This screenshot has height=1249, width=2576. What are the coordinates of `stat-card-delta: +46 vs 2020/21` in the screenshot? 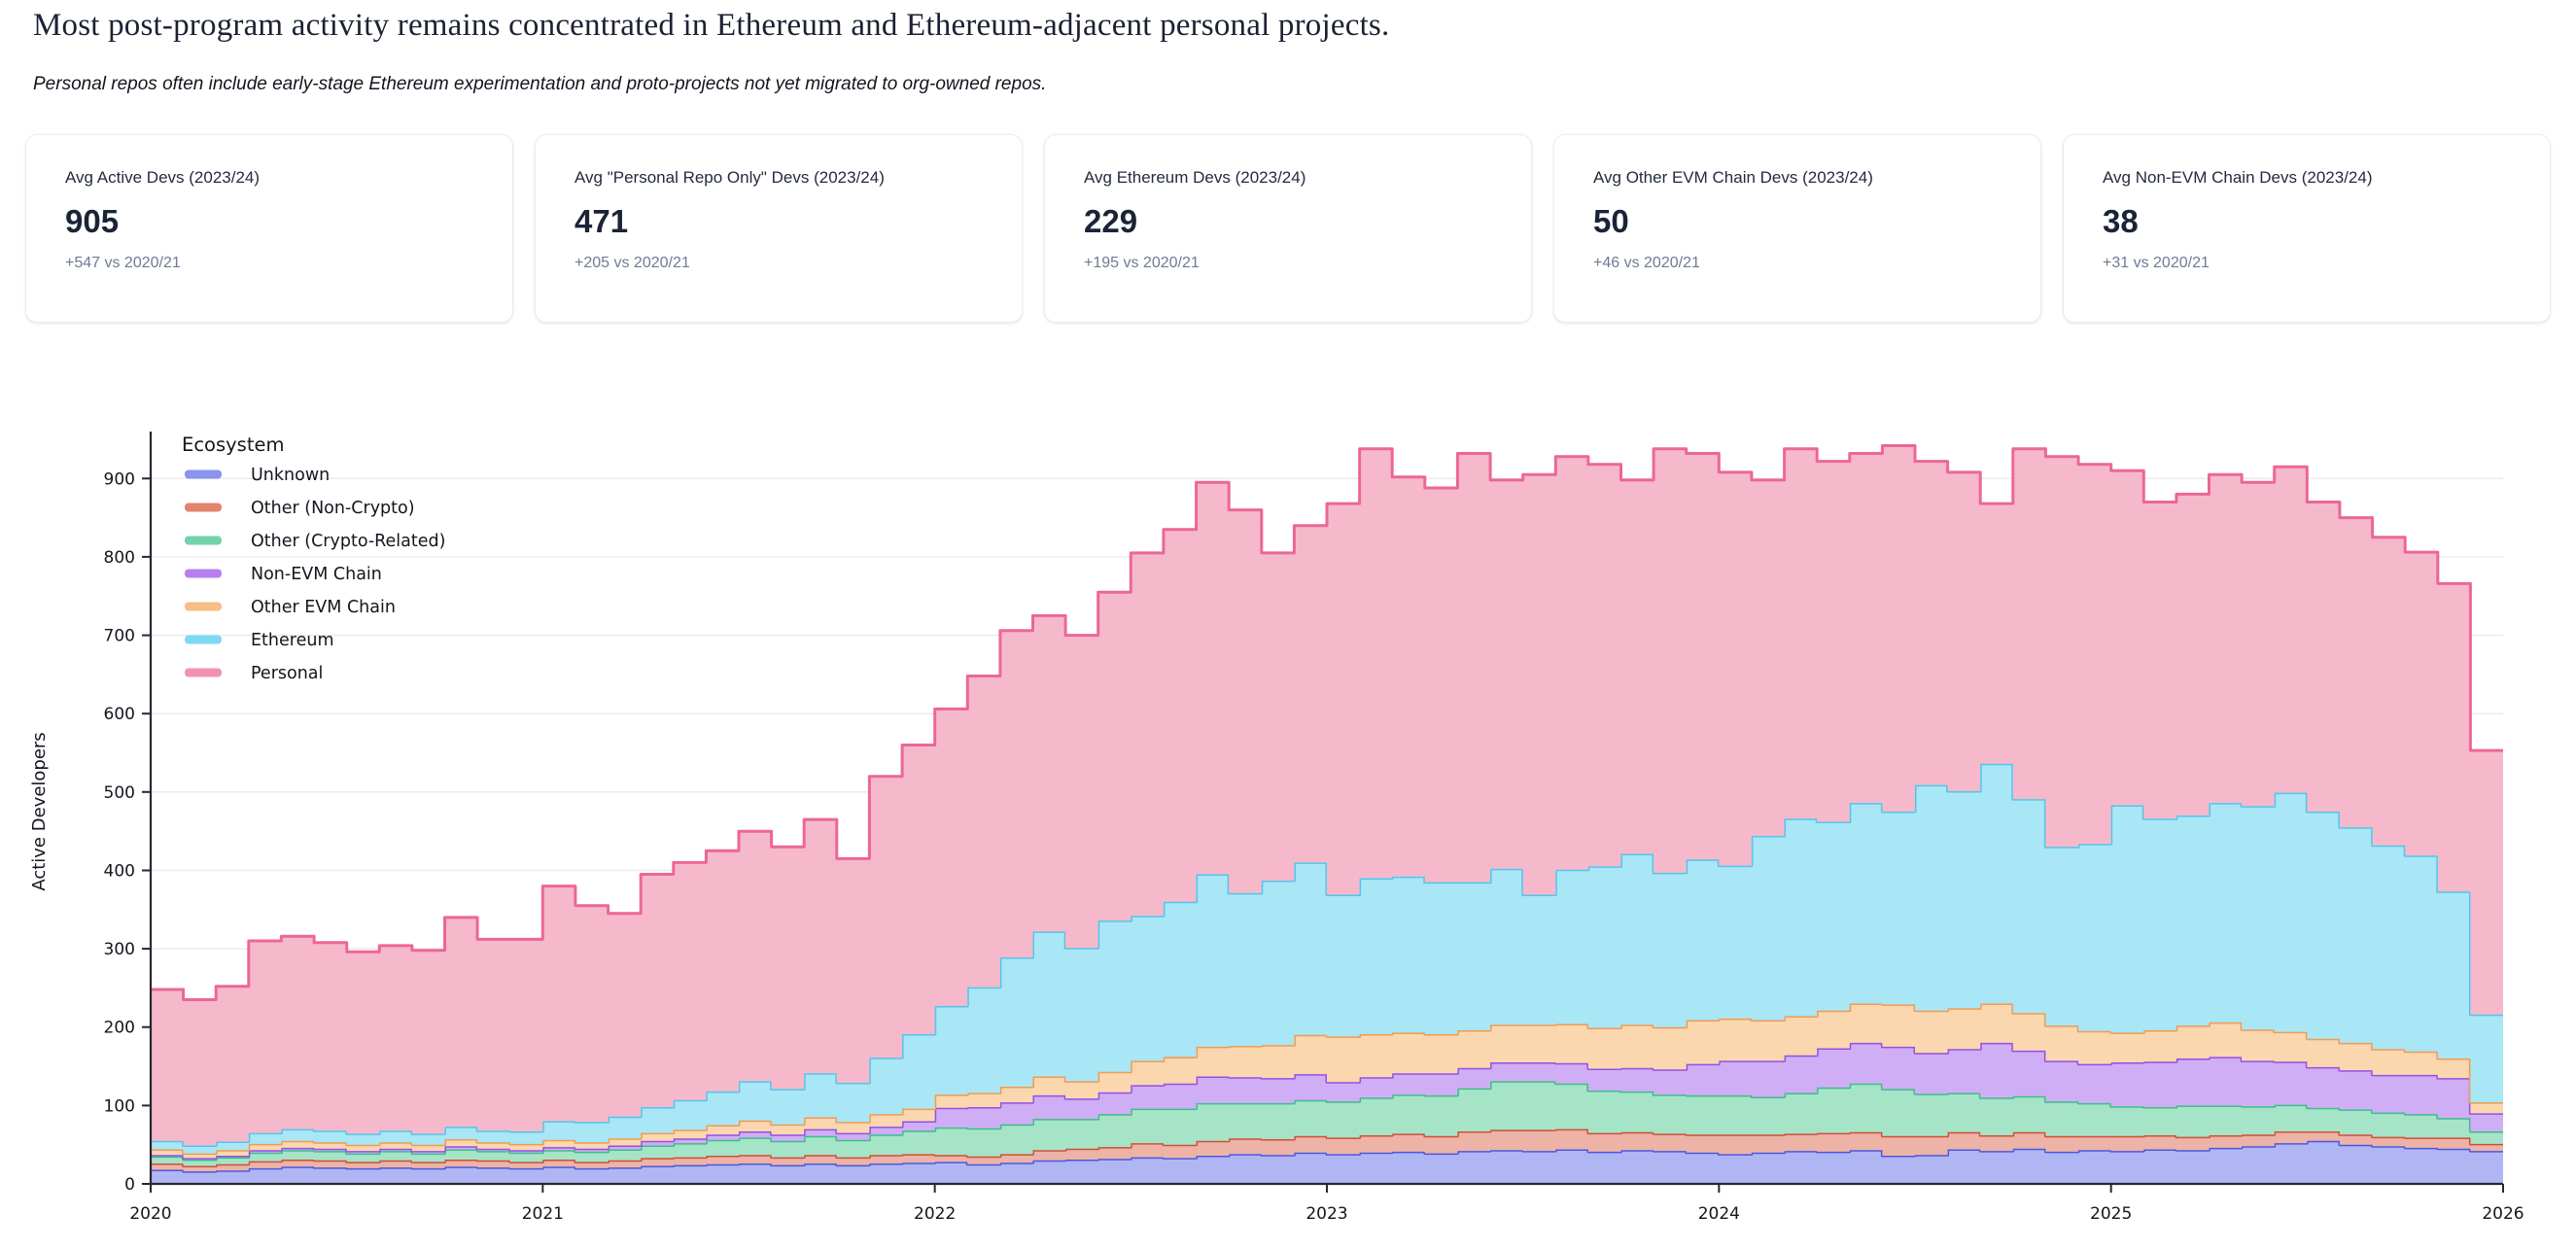 It's located at (1647, 263).